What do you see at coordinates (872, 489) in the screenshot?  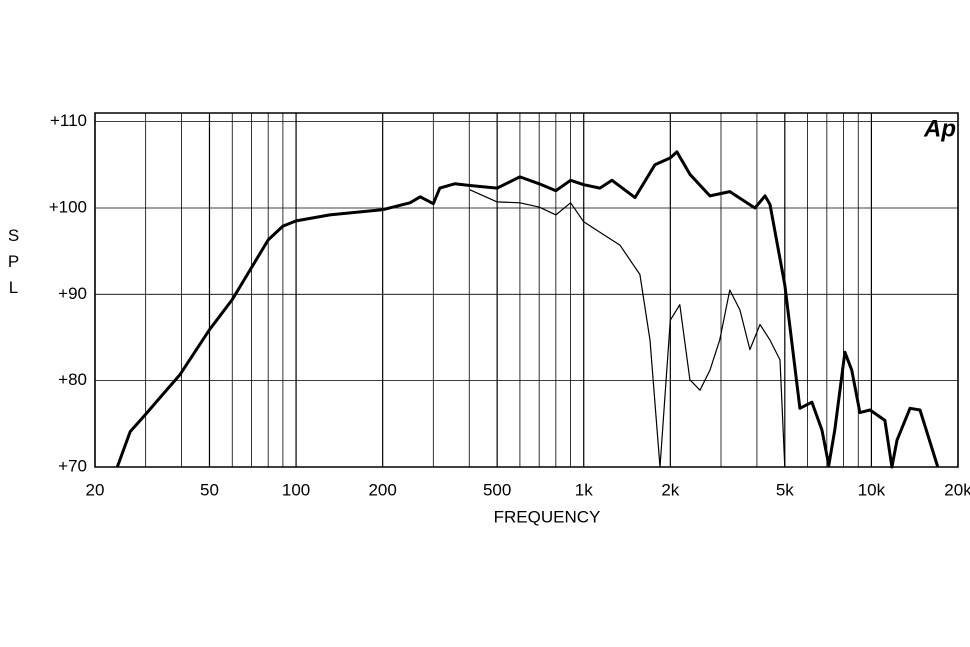 I see `x-tick-label: 10k` at bounding box center [872, 489].